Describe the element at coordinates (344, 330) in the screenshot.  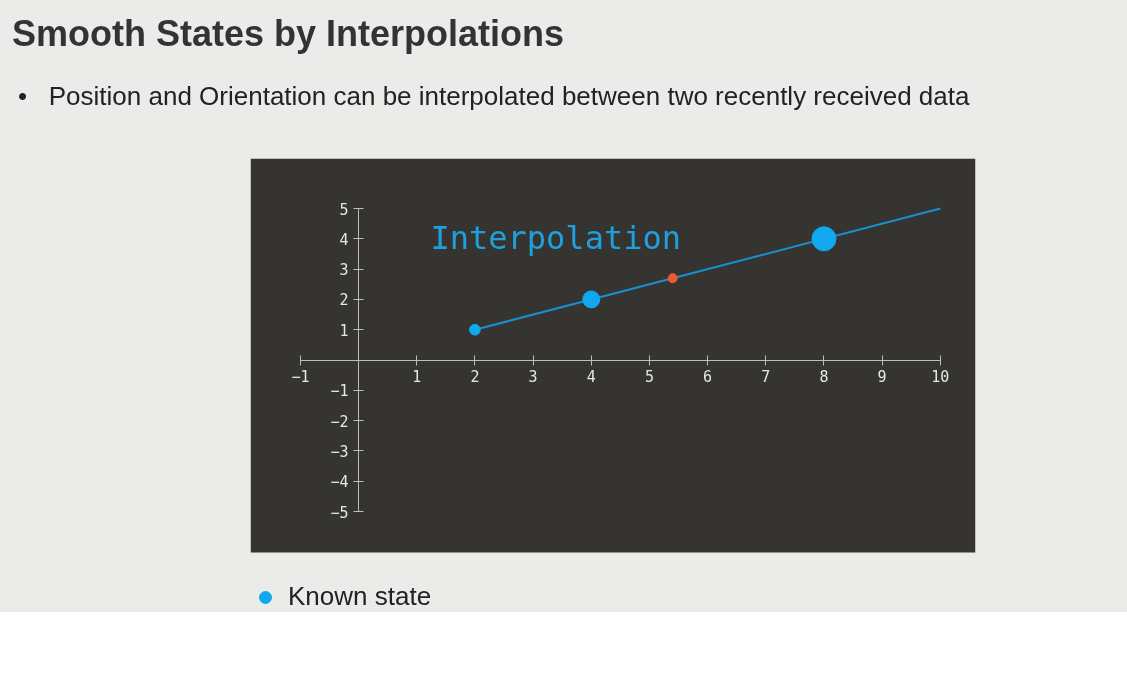
I see `y-tick-label: 1` at that location.